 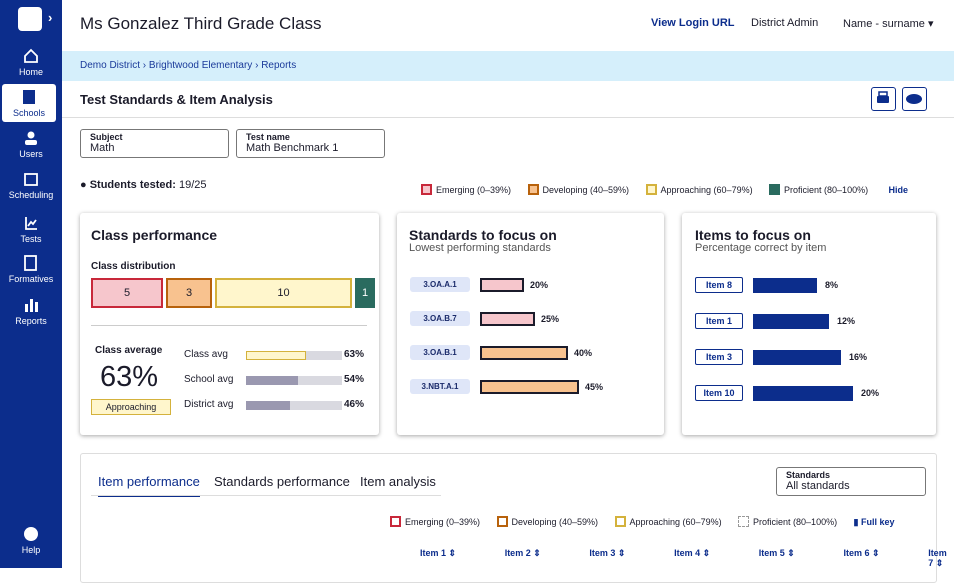 I want to click on nav-label: Reports, so click(x=31, y=321).